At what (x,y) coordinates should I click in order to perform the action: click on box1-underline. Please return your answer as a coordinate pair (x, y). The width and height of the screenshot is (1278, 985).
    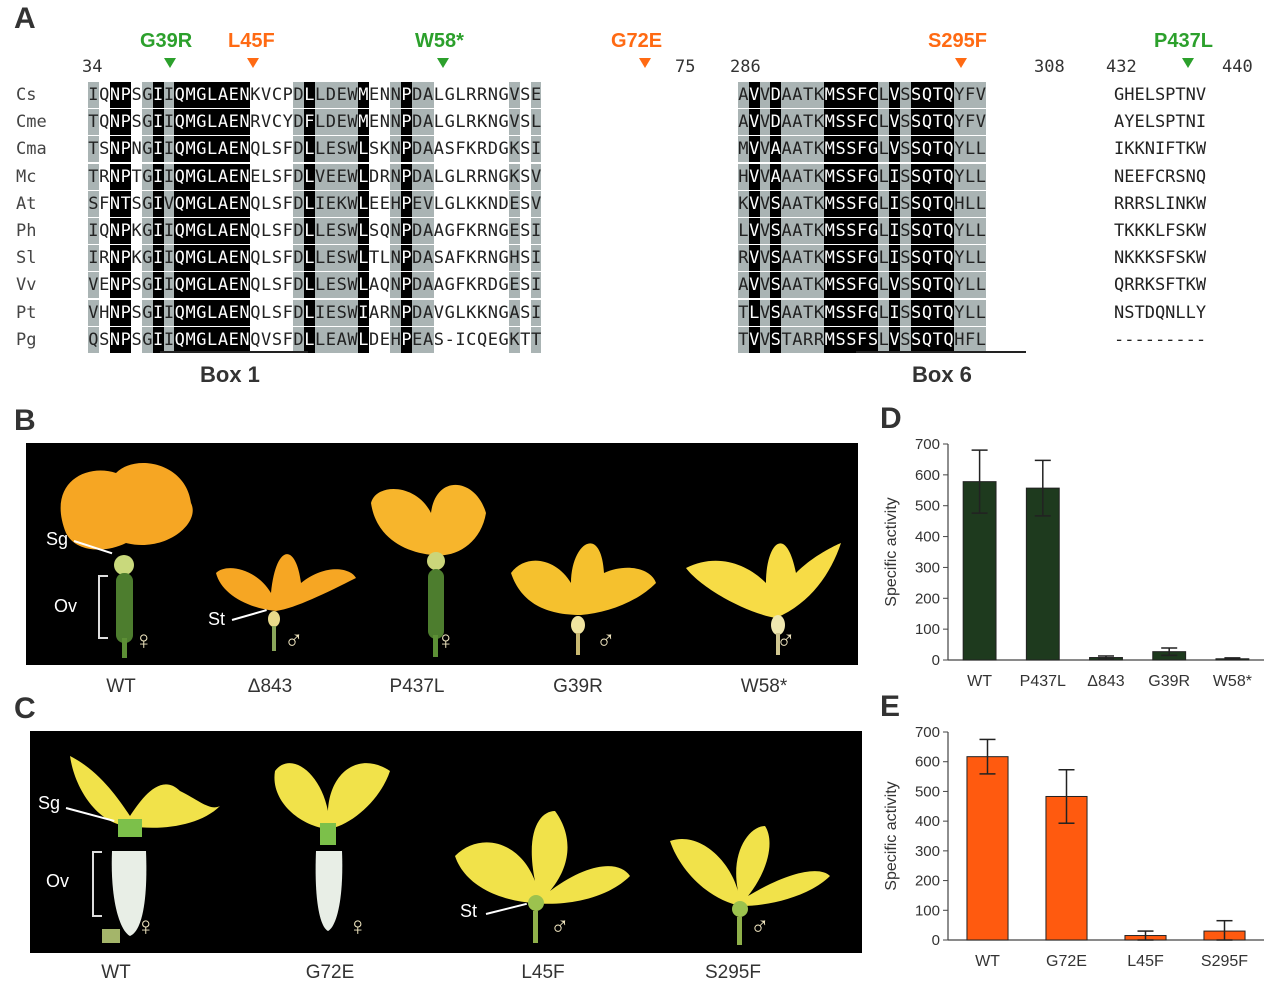
    Looking at the image, I should click on (234, 352).